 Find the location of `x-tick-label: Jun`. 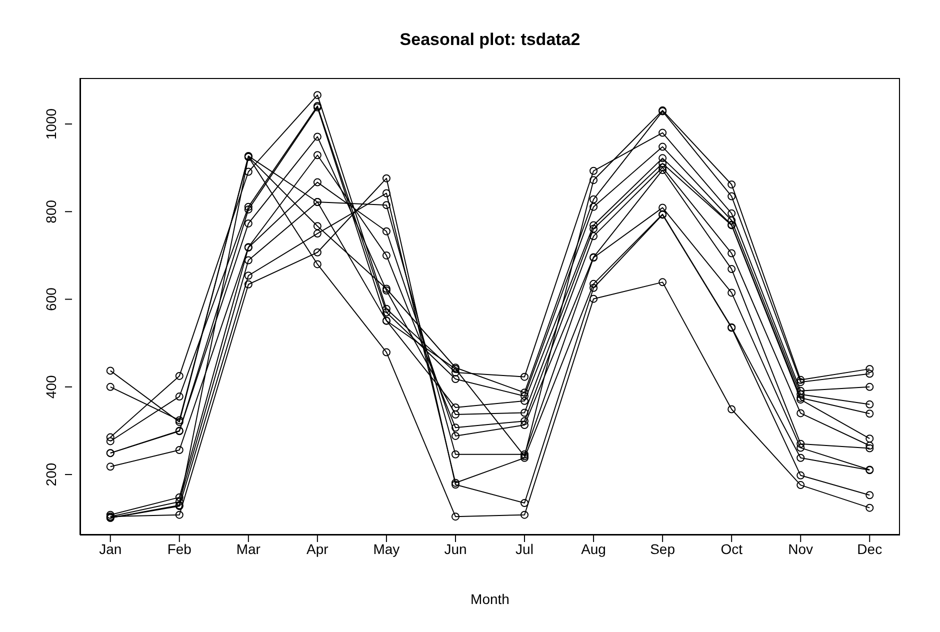

x-tick-label: Jun is located at coordinates (455, 548).